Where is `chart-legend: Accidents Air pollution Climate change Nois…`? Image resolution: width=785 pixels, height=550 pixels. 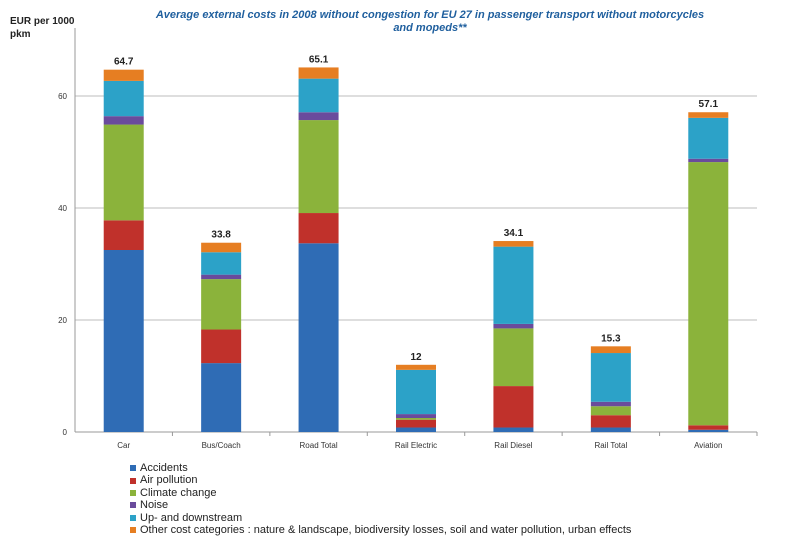 chart-legend: Accidents Air pollution Climate change Nois… is located at coordinates (380, 499).